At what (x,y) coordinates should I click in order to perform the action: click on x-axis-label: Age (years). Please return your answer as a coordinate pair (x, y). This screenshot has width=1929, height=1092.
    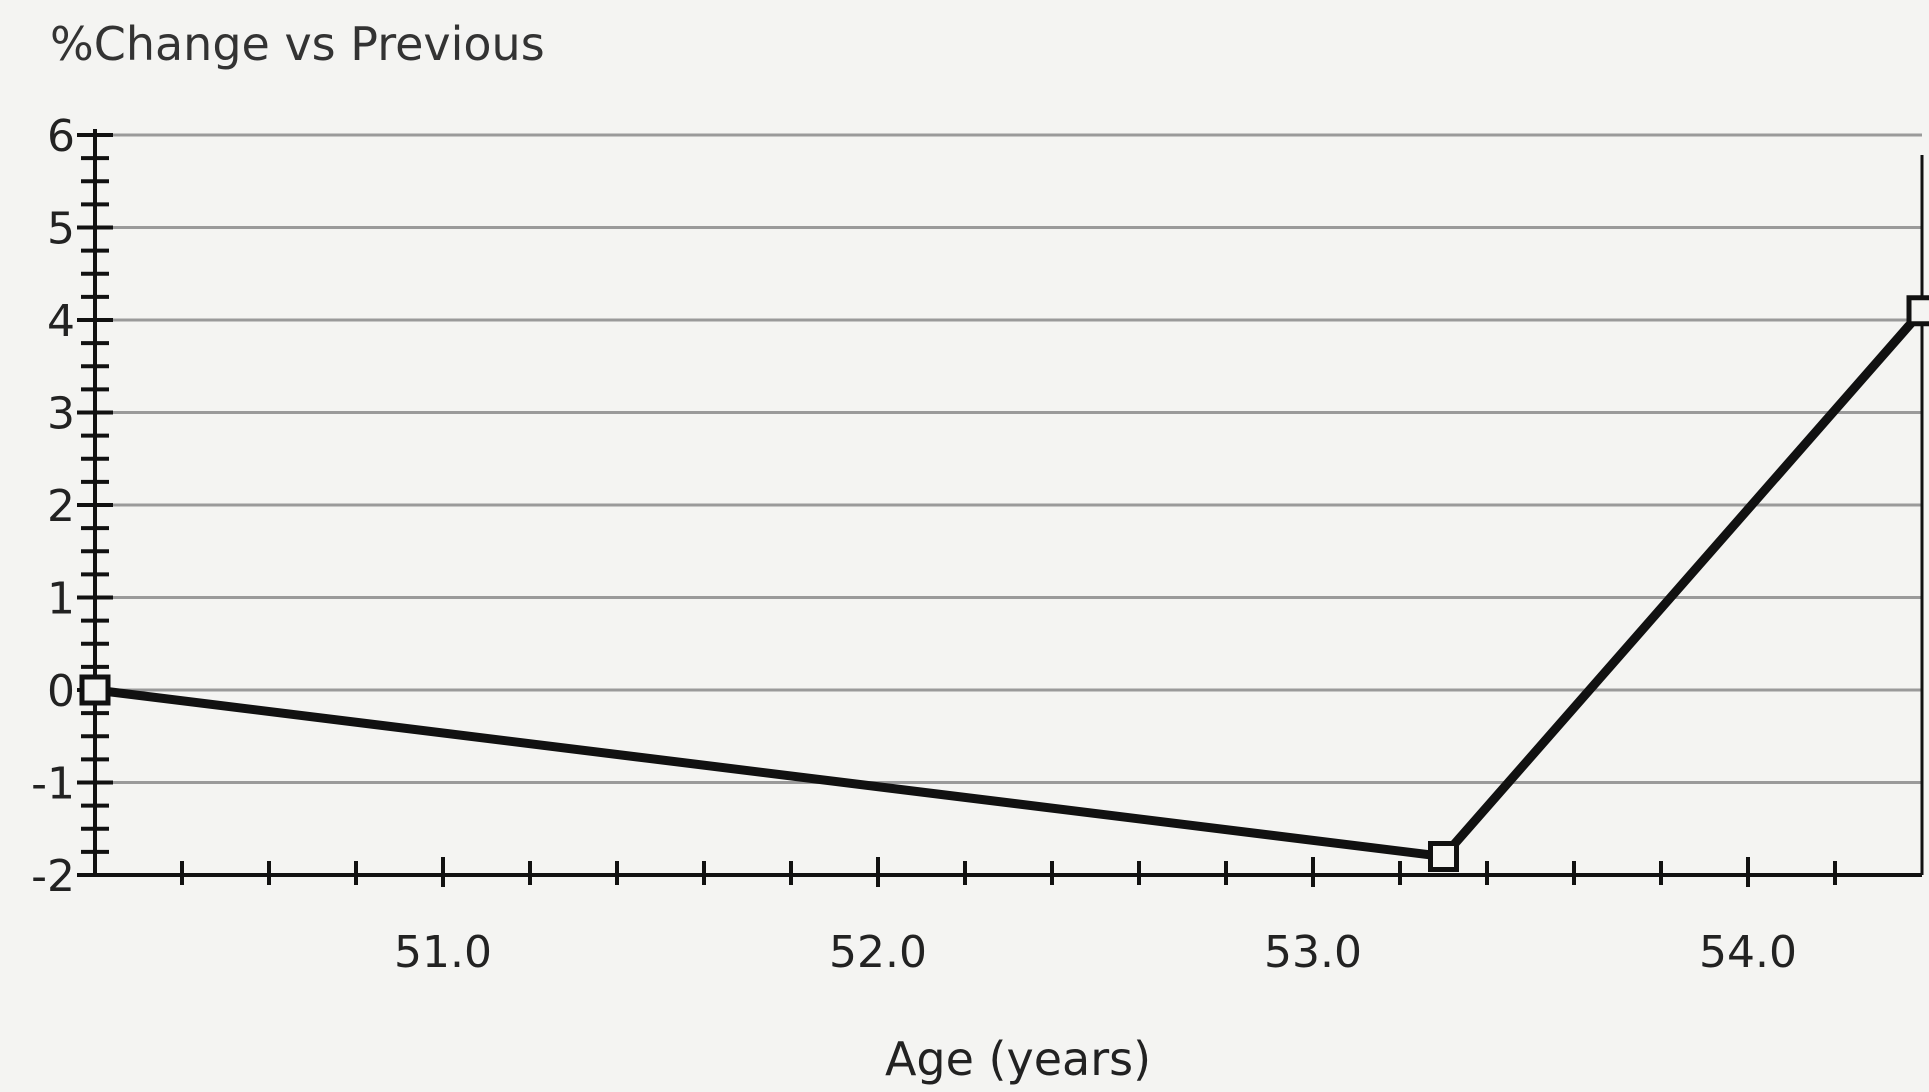
    Looking at the image, I should click on (1018, 1059).